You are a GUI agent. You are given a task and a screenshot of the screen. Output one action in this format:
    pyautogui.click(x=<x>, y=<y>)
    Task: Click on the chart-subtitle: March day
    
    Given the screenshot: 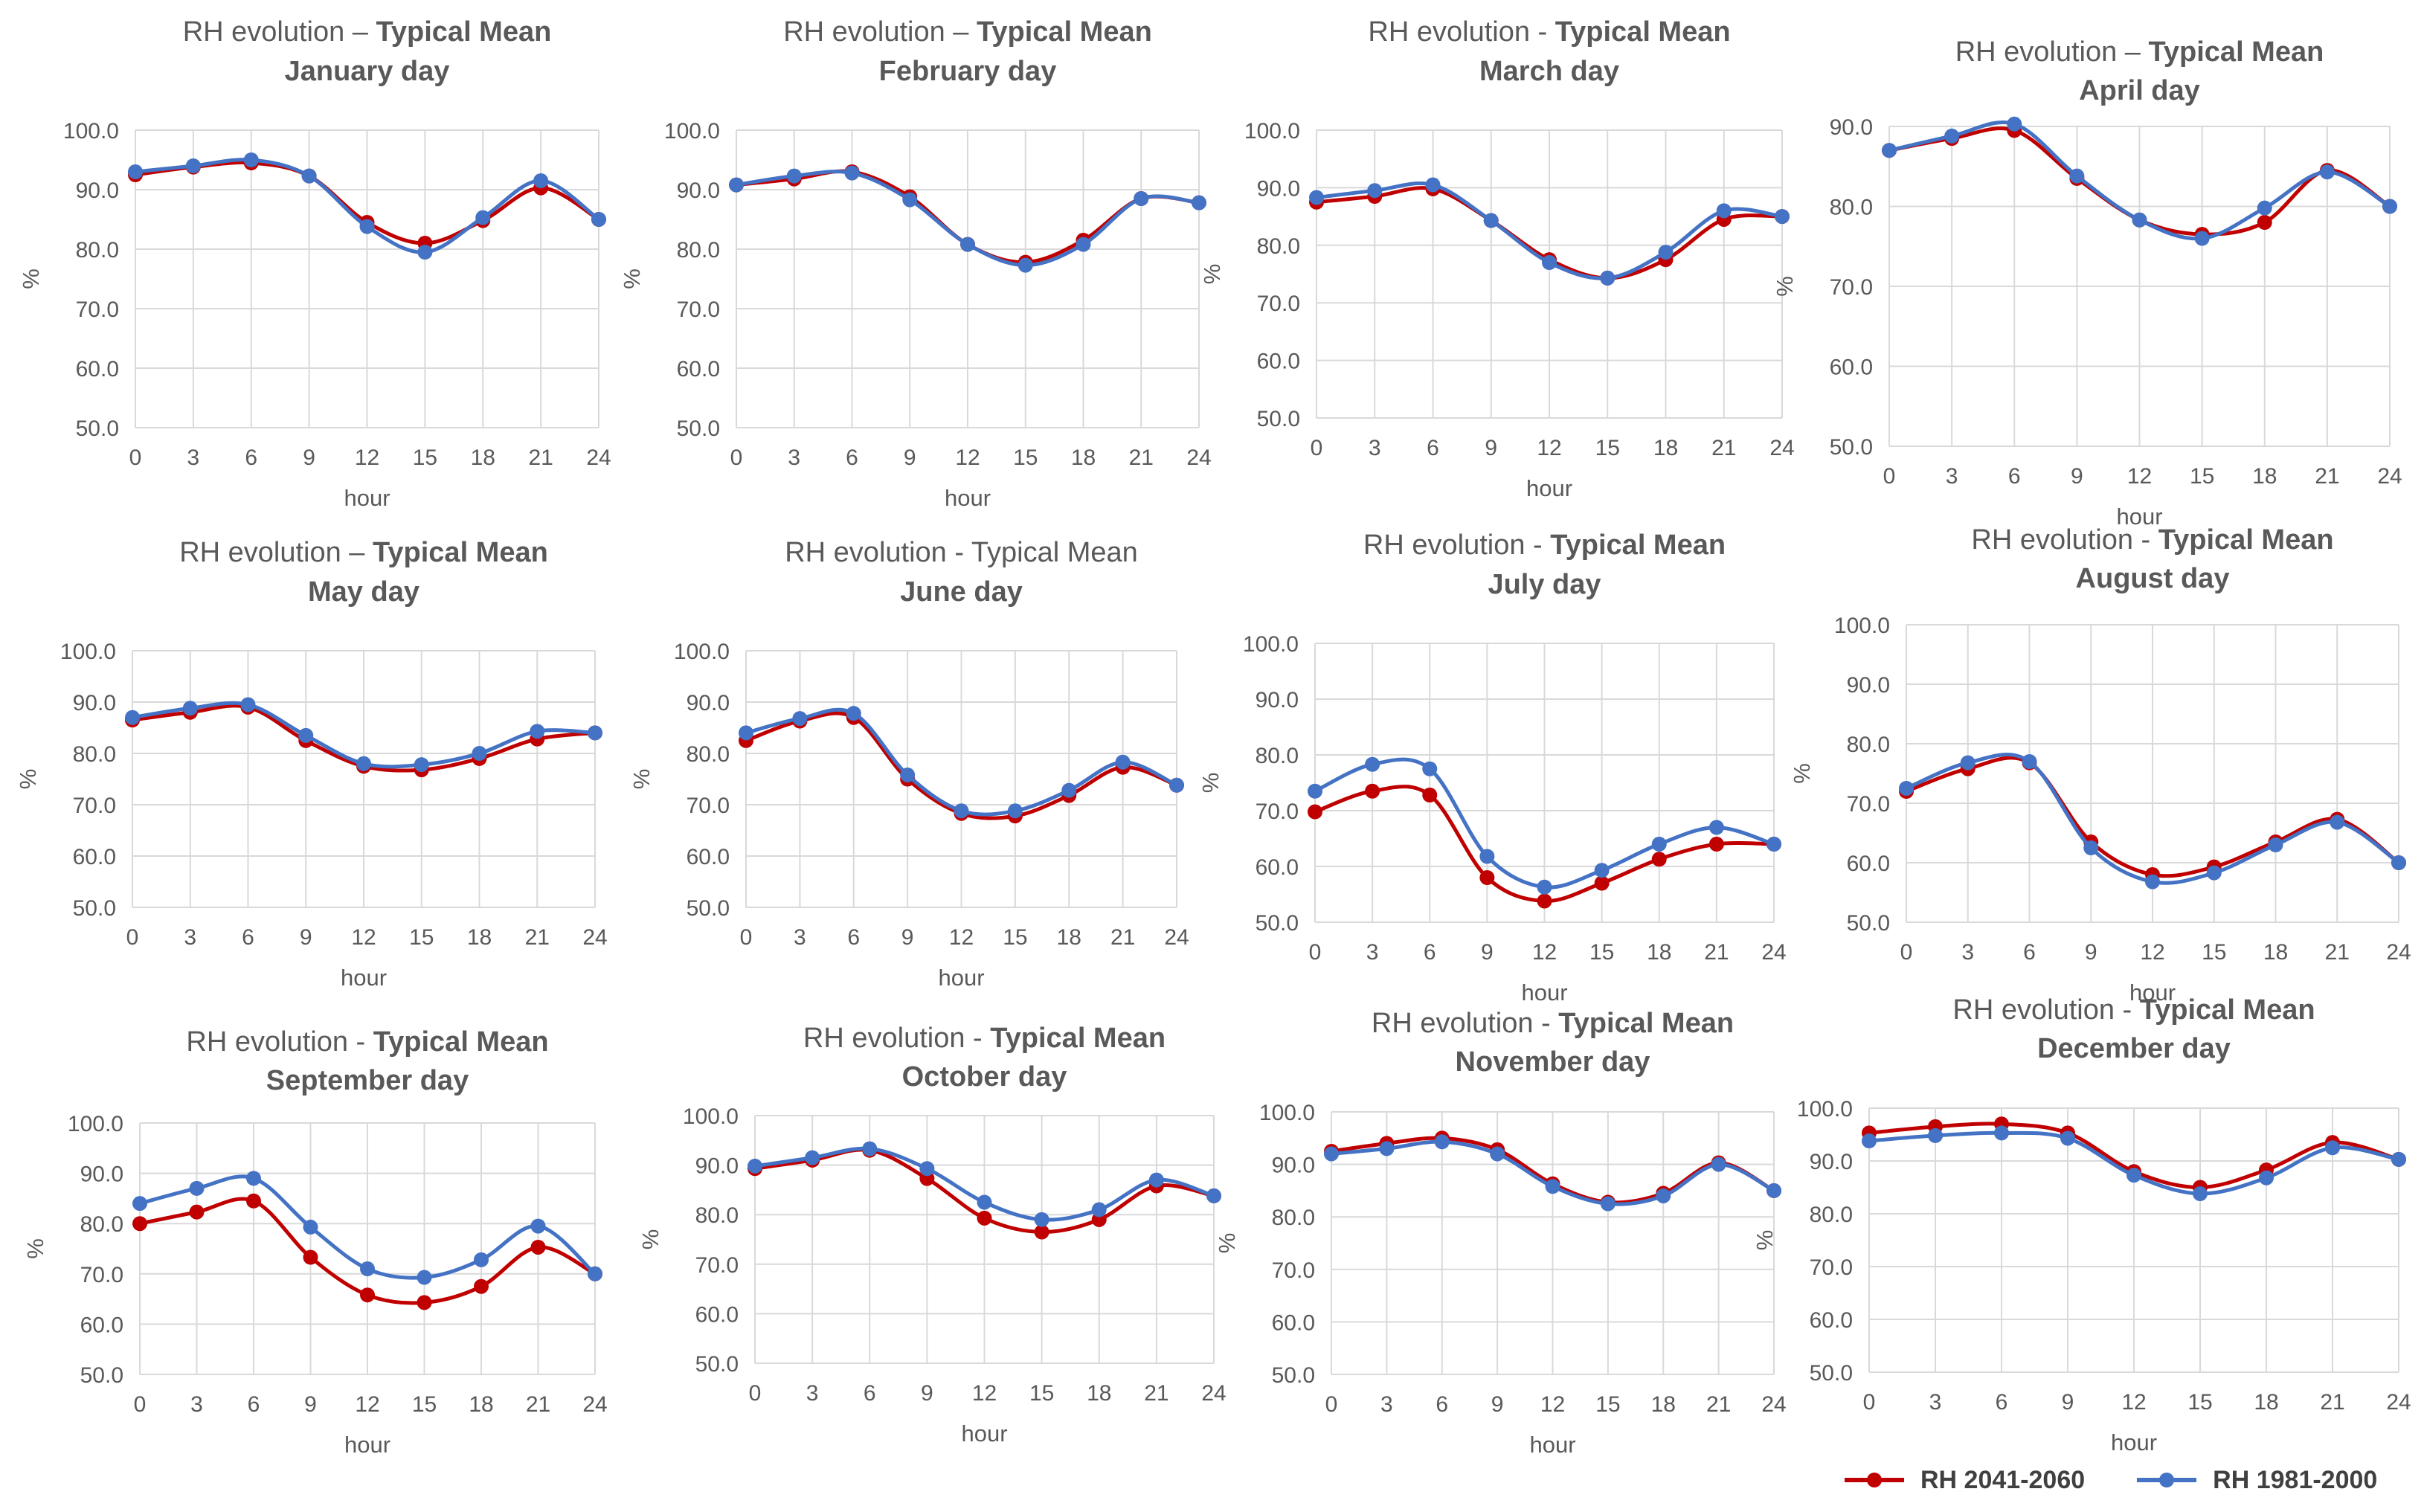 What is the action you would take?
    pyautogui.click(x=1549, y=71)
    